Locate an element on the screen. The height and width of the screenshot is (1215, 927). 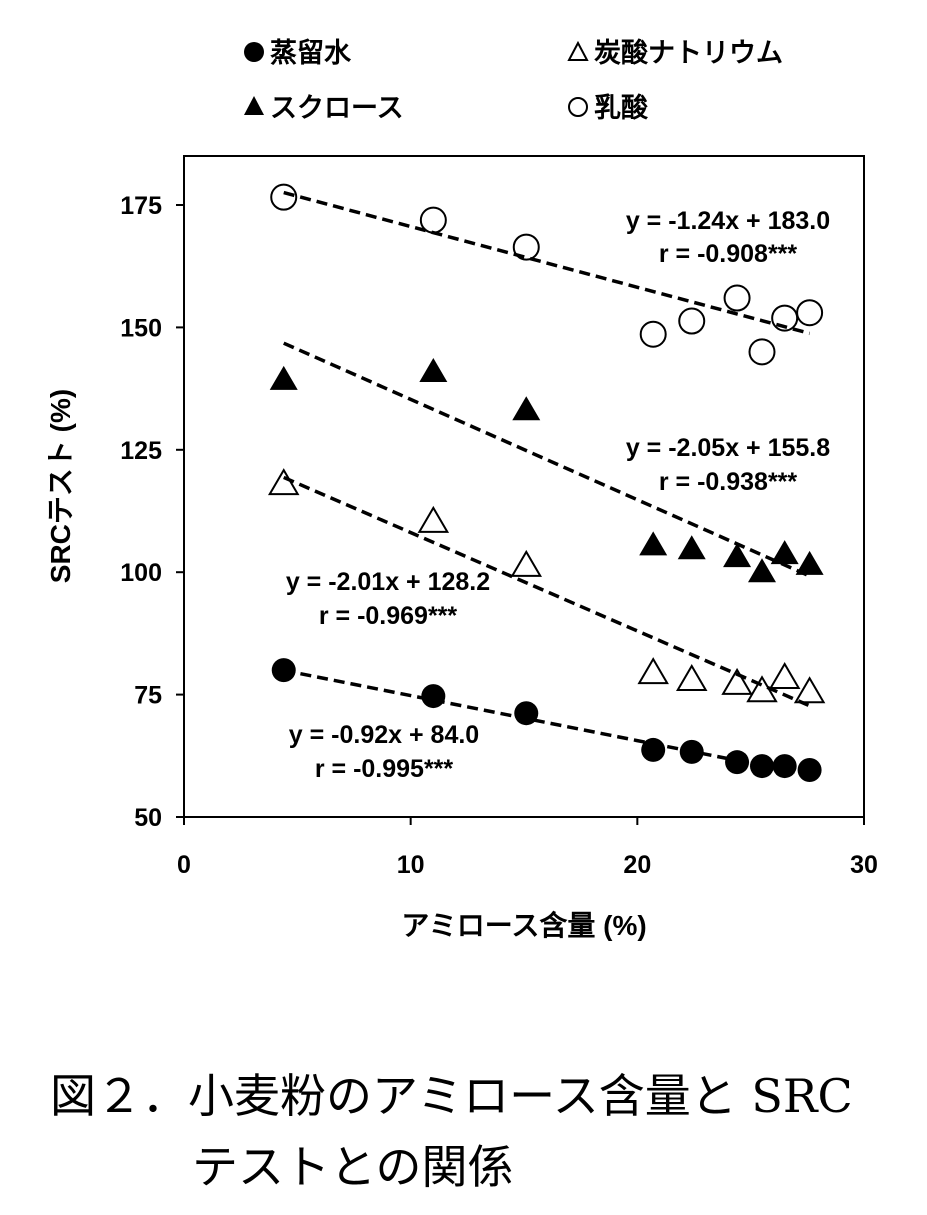
legend-marker-water is located at coordinates (254, 52).